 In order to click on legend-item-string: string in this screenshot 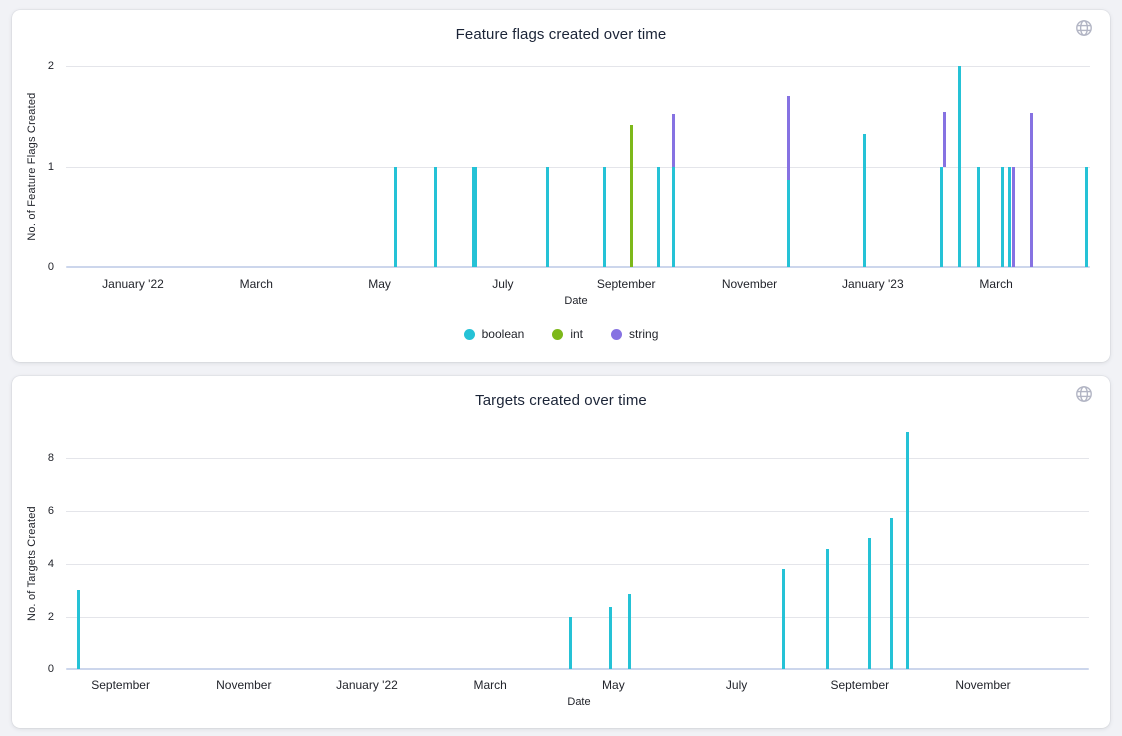, I will do `click(634, 334)`.